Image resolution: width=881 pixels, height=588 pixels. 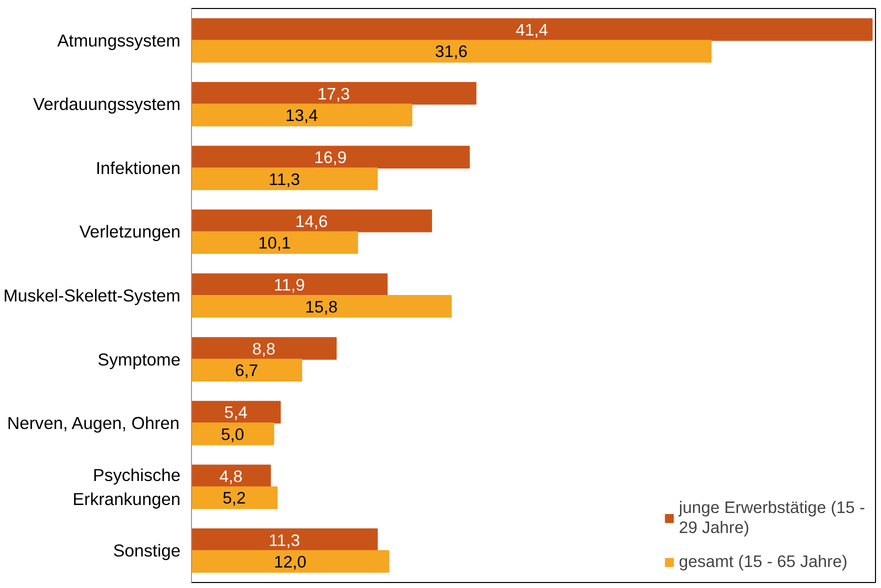 I want to click on data-label: 5,4, so click(x=236, y=412).